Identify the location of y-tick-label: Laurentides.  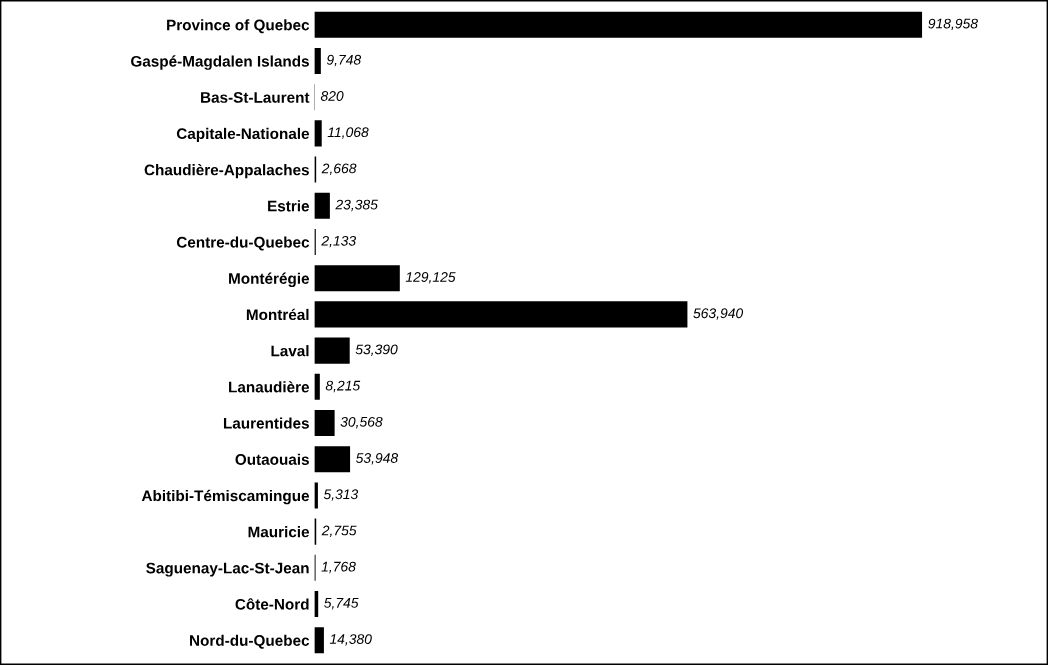
(266, 423).